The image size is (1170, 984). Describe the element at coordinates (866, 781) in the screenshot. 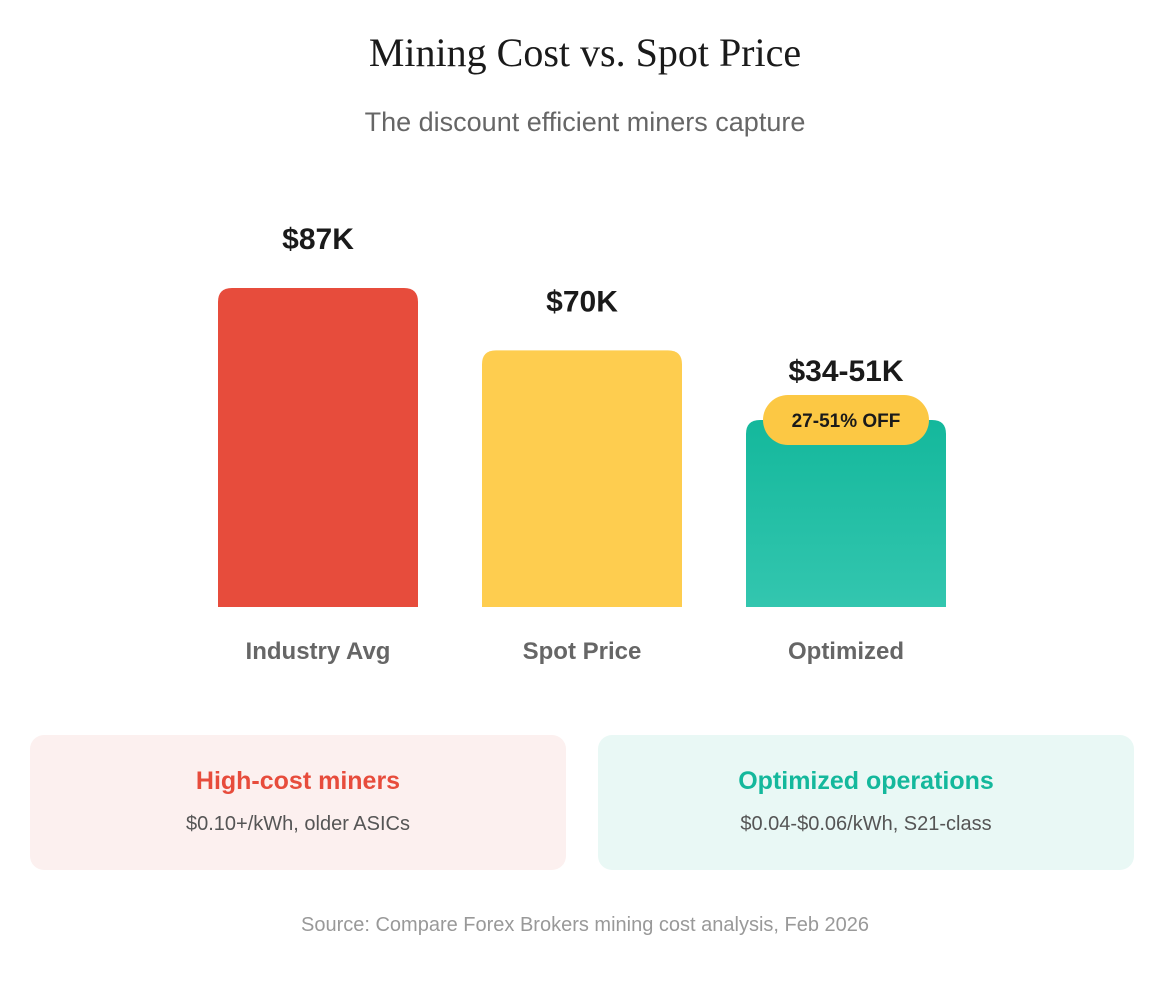

I see `optimized-card-title: Optimized operations` at that location.